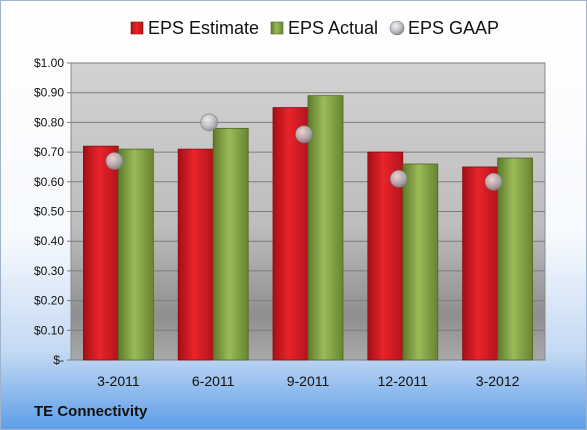 Image resolution: width=587 pixels, height=430 pixels. I want to click on company-name: TE Connectivity, so click(91, 411).